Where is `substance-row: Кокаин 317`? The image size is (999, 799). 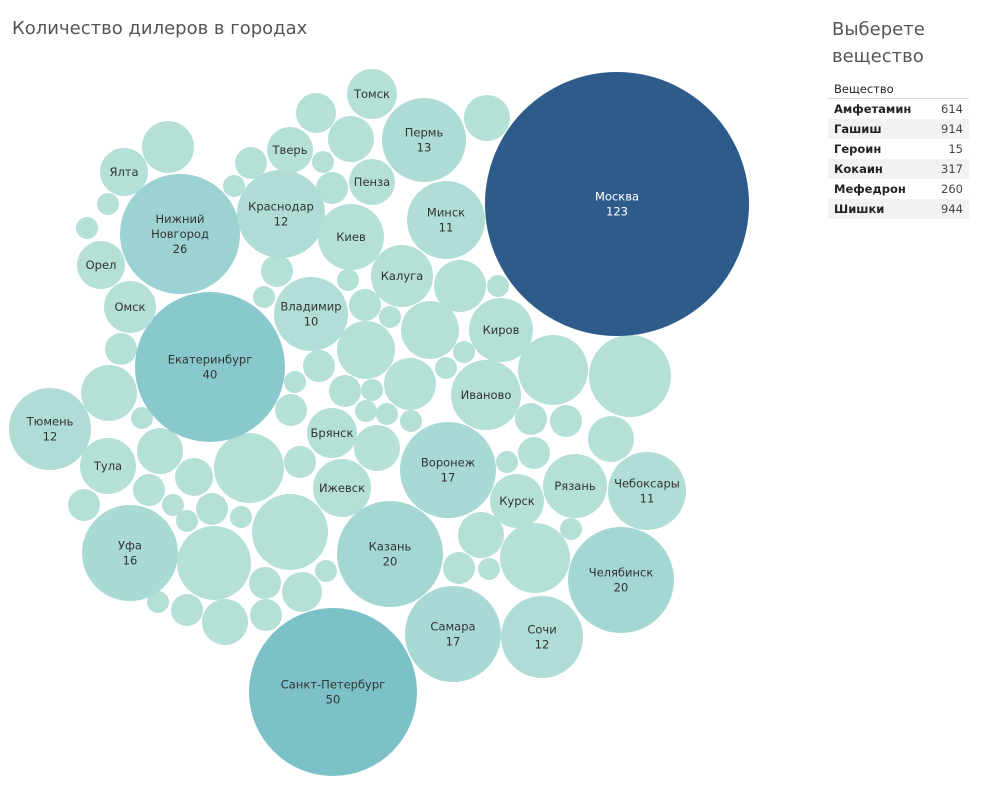
substance-row: Кокаин 317 is located at coordinates (898, 169).